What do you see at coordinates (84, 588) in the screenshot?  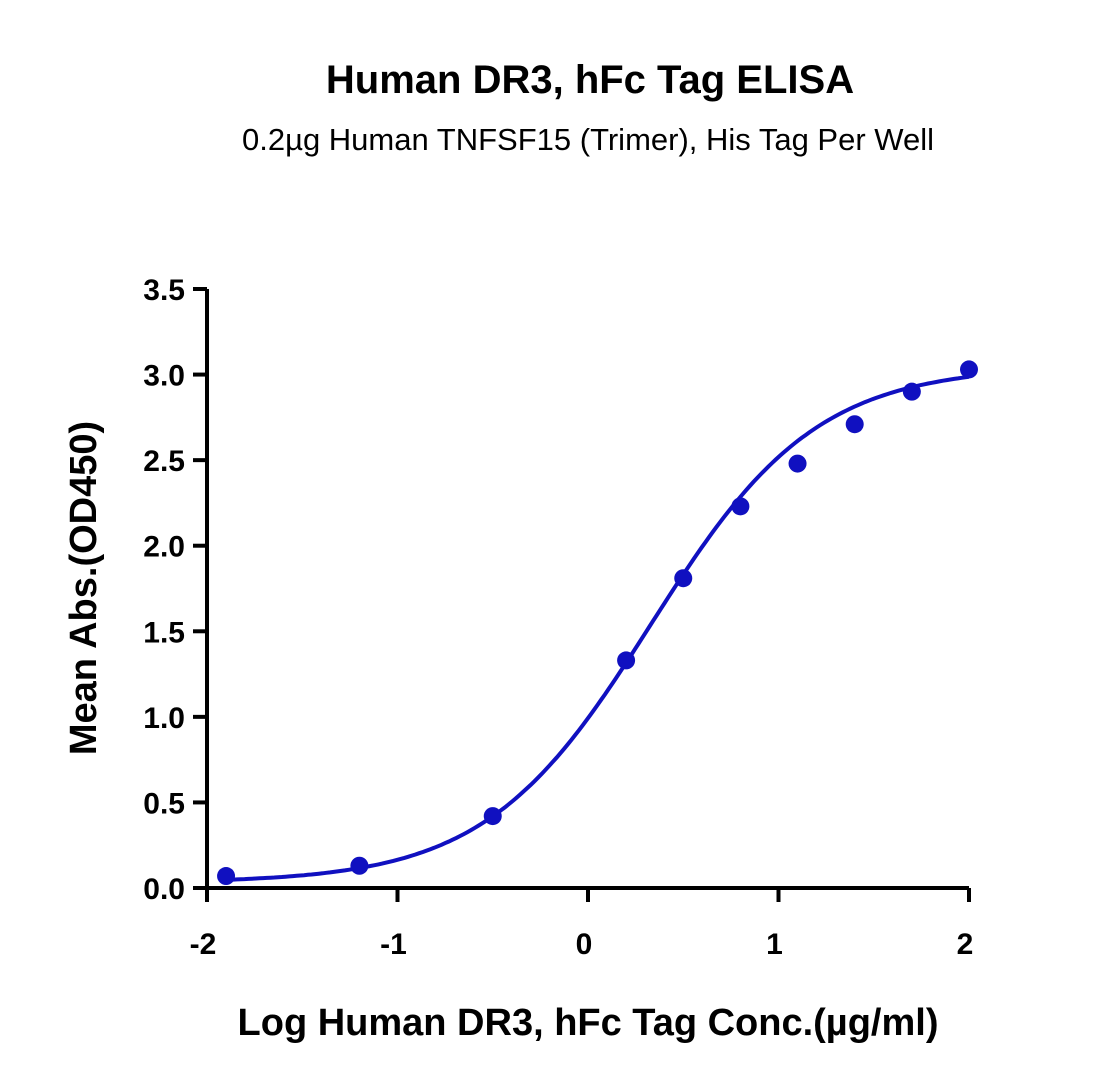 I see `y-axis-label: Mean Abs.(OD450)` at bounding box center [84, 588].